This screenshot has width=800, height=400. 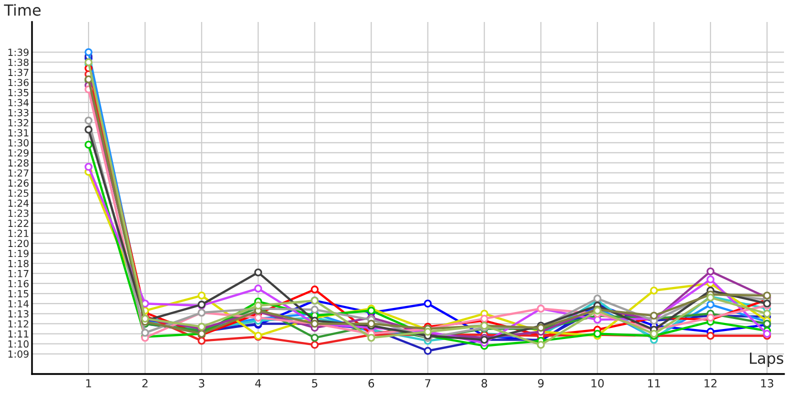 I want to click on y-tick-label: 1:20, so click(x=18, y=244).